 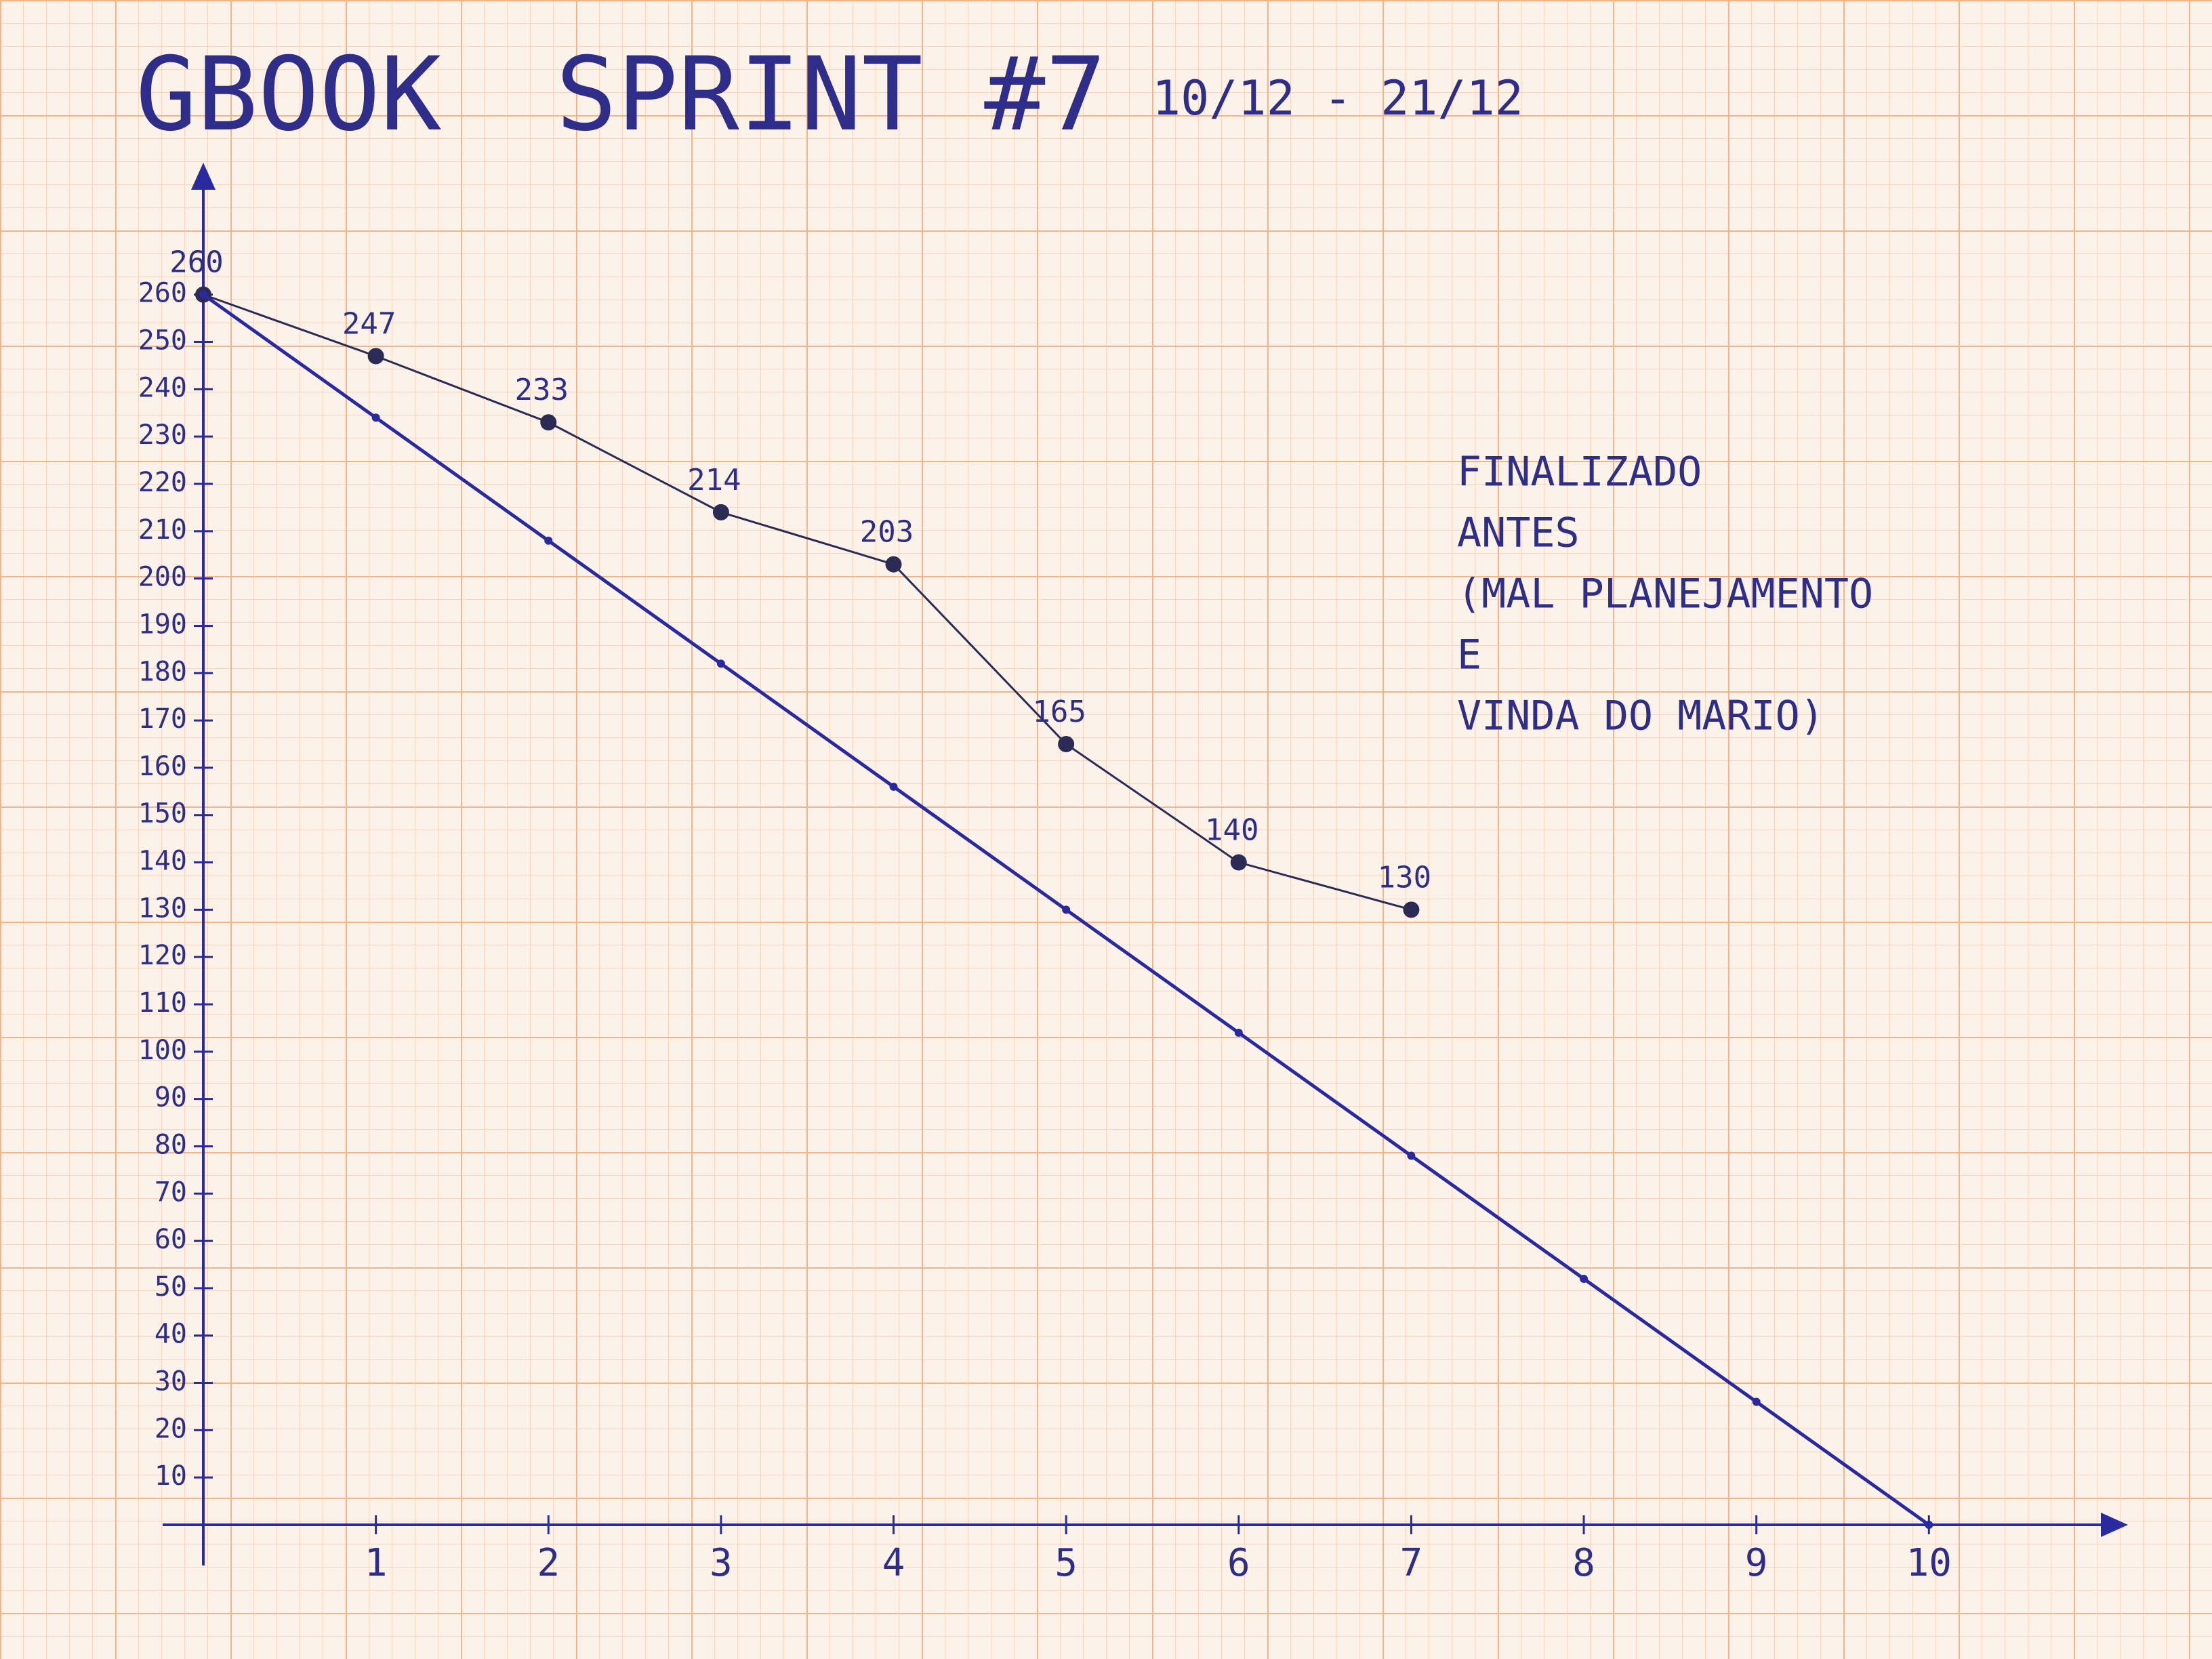 What do you see at coordinates (832, 95) in the screenshot?
I see `chart-subtitle: SPRINT #7` at bounding box center [832, 95].